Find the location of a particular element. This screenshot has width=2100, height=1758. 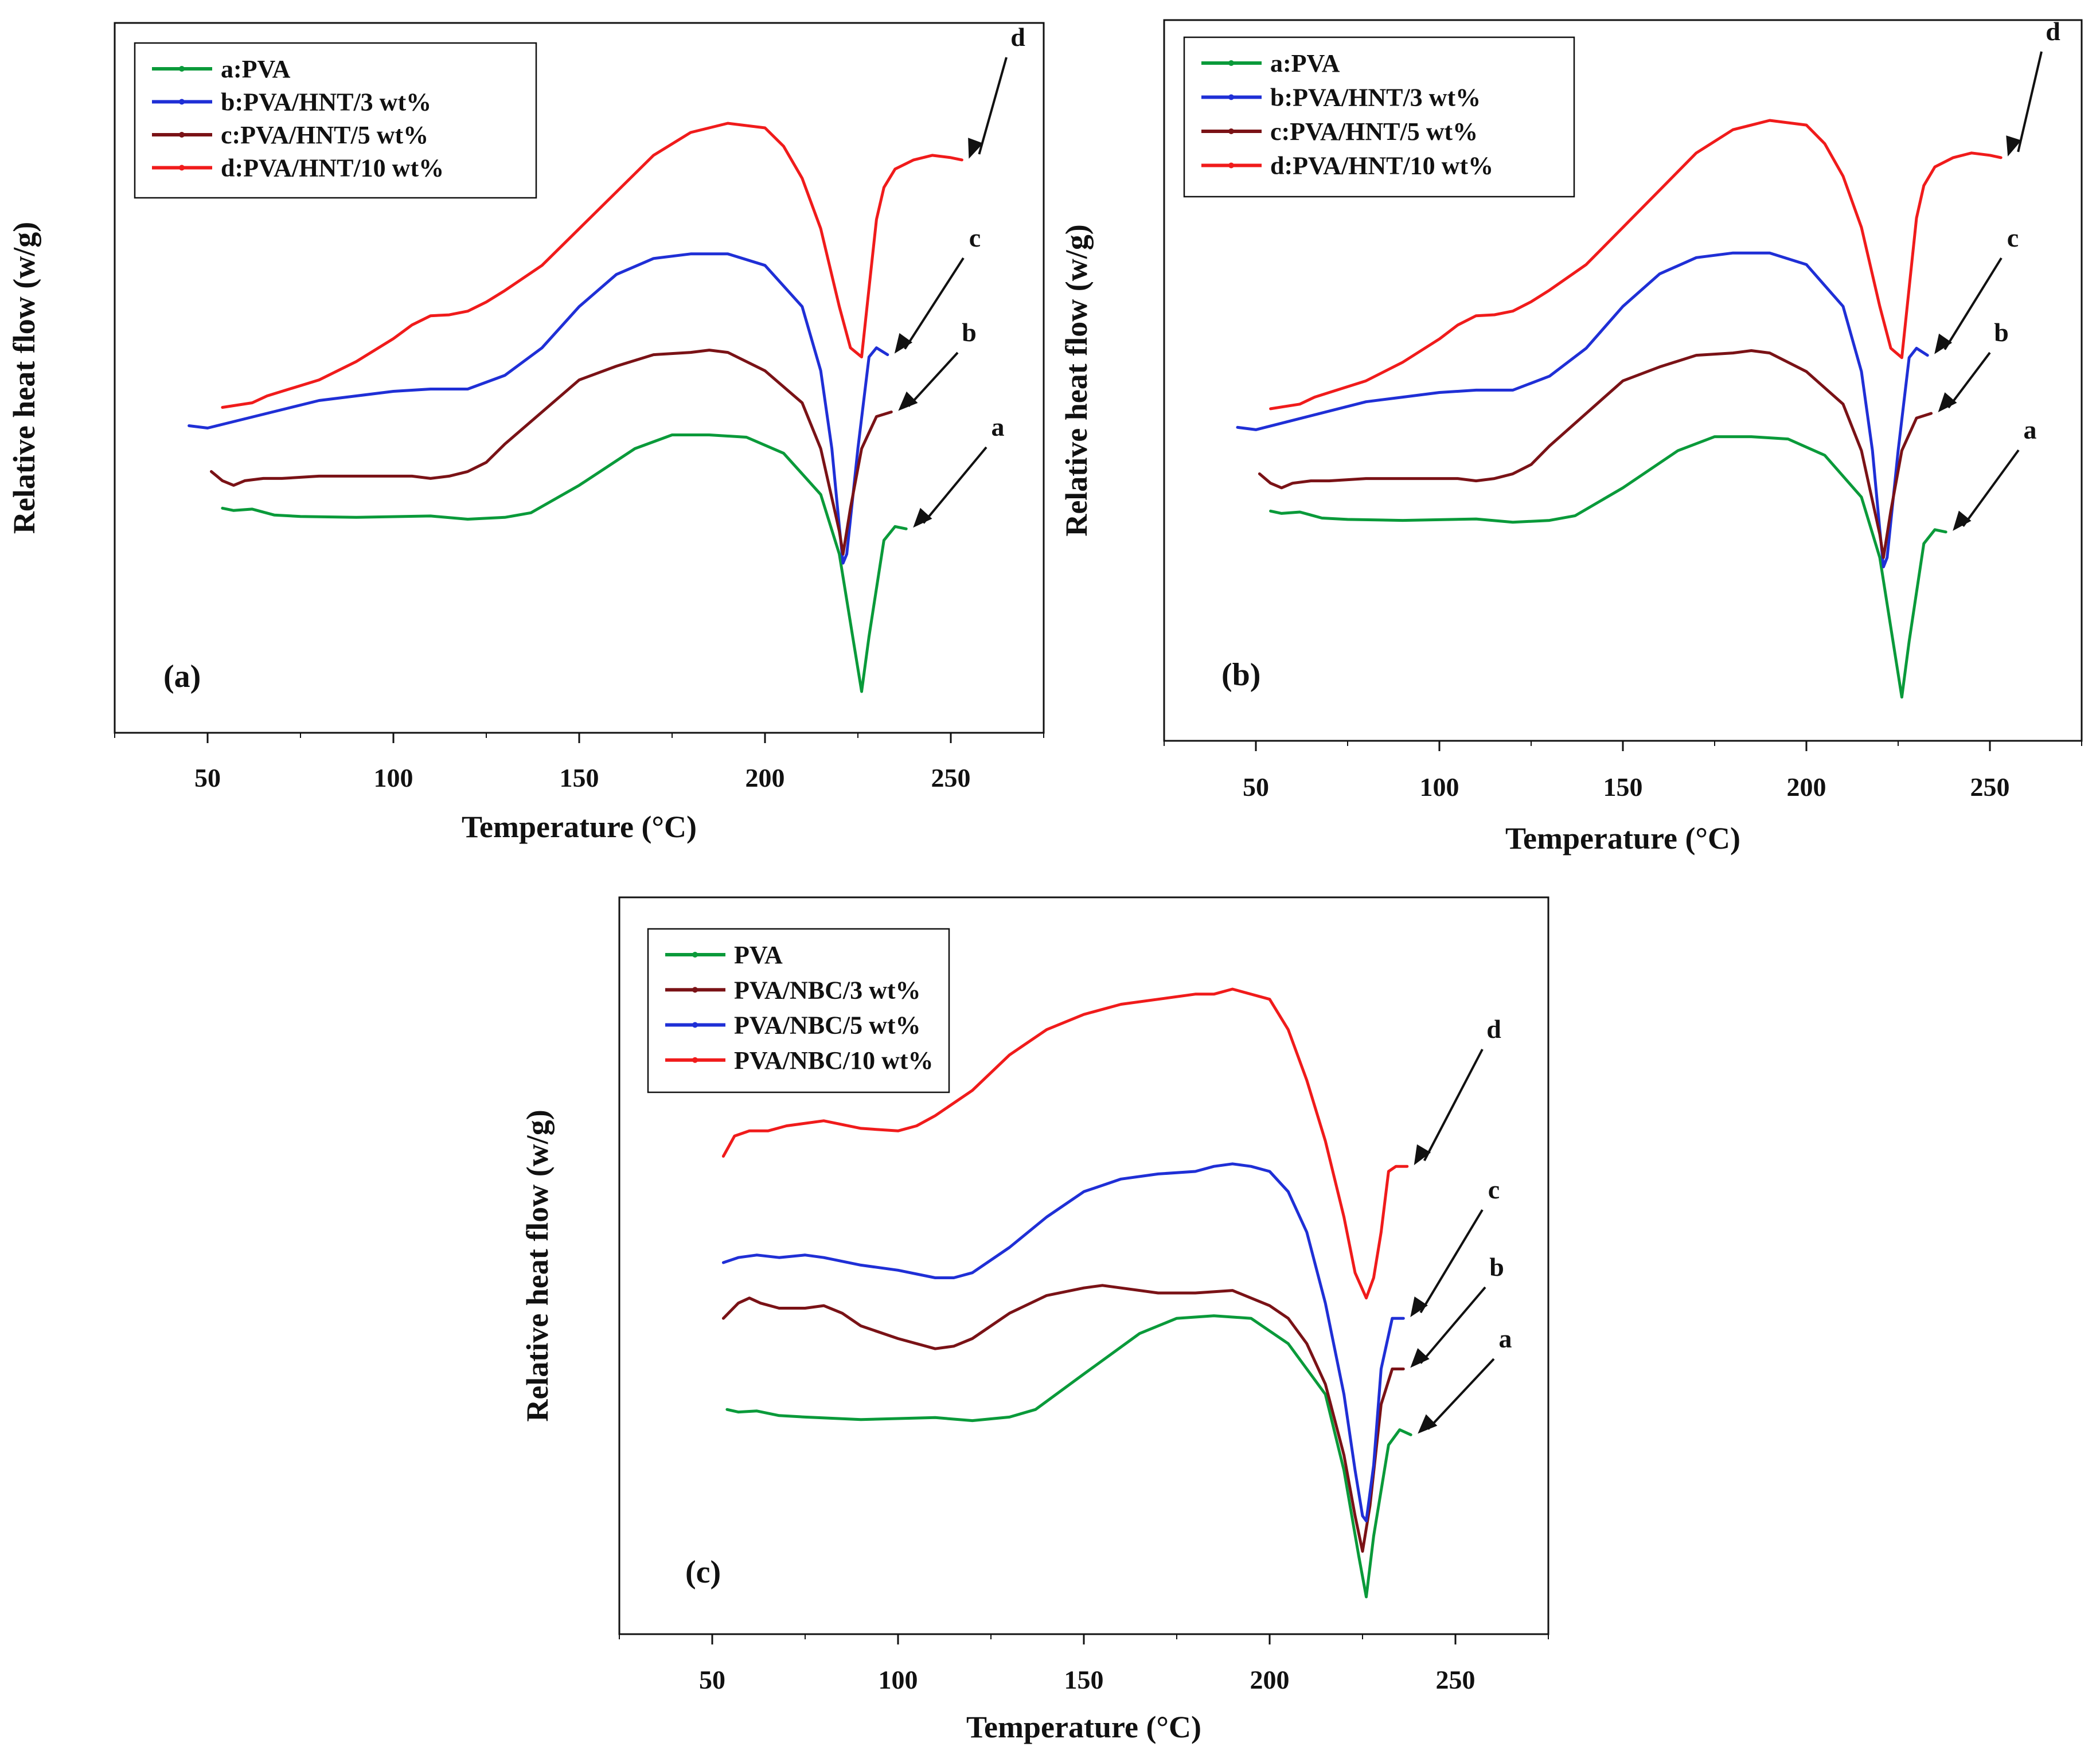

legend-label-c: PVA/NBC/5 wt% is located at coordinates (827, 1025).